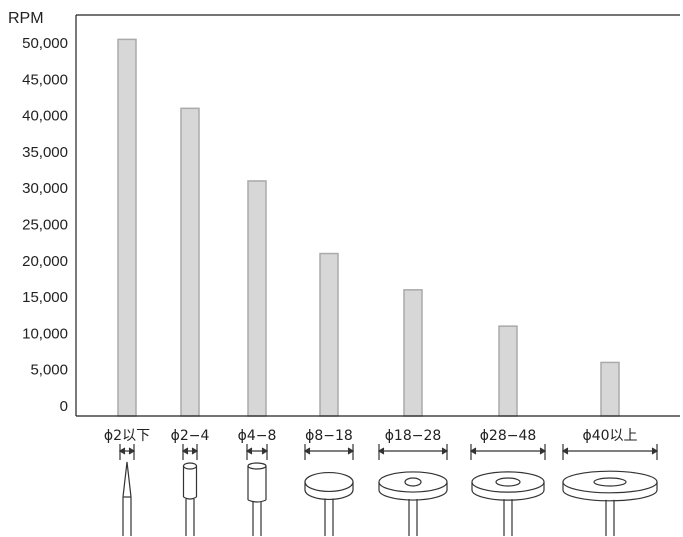 Image resolution: width=683 pixels, height=537 pixels. Describe the element at coordinates (64, 406) in the screenshot. I see `y-tick-label: 0` at that location.